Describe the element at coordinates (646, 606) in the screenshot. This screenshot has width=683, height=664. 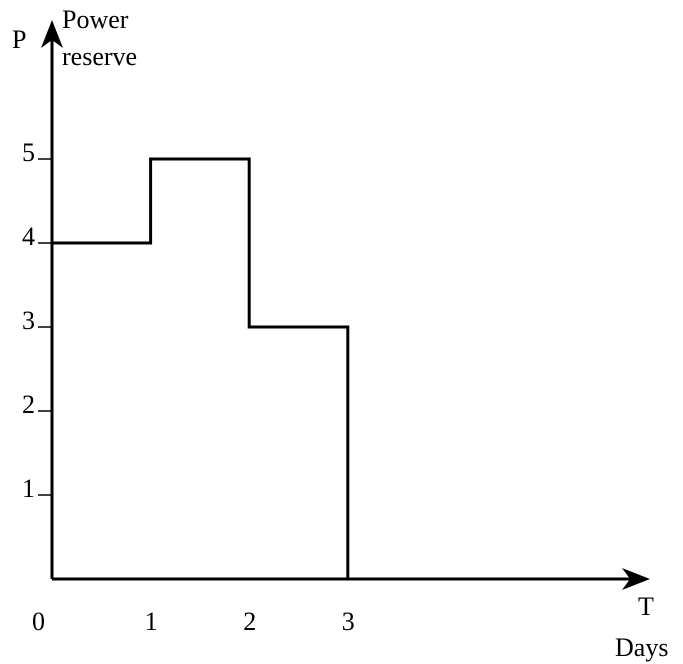
I see `x-axis-symbol: T` at that location.